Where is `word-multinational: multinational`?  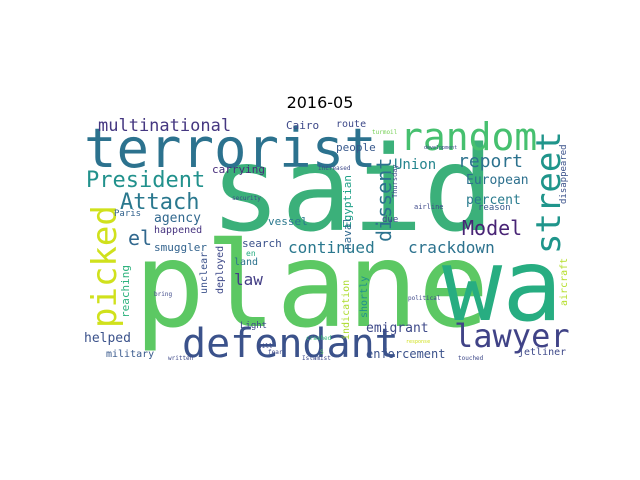
word-multinational: multinational is located at coordinates (165, 127).